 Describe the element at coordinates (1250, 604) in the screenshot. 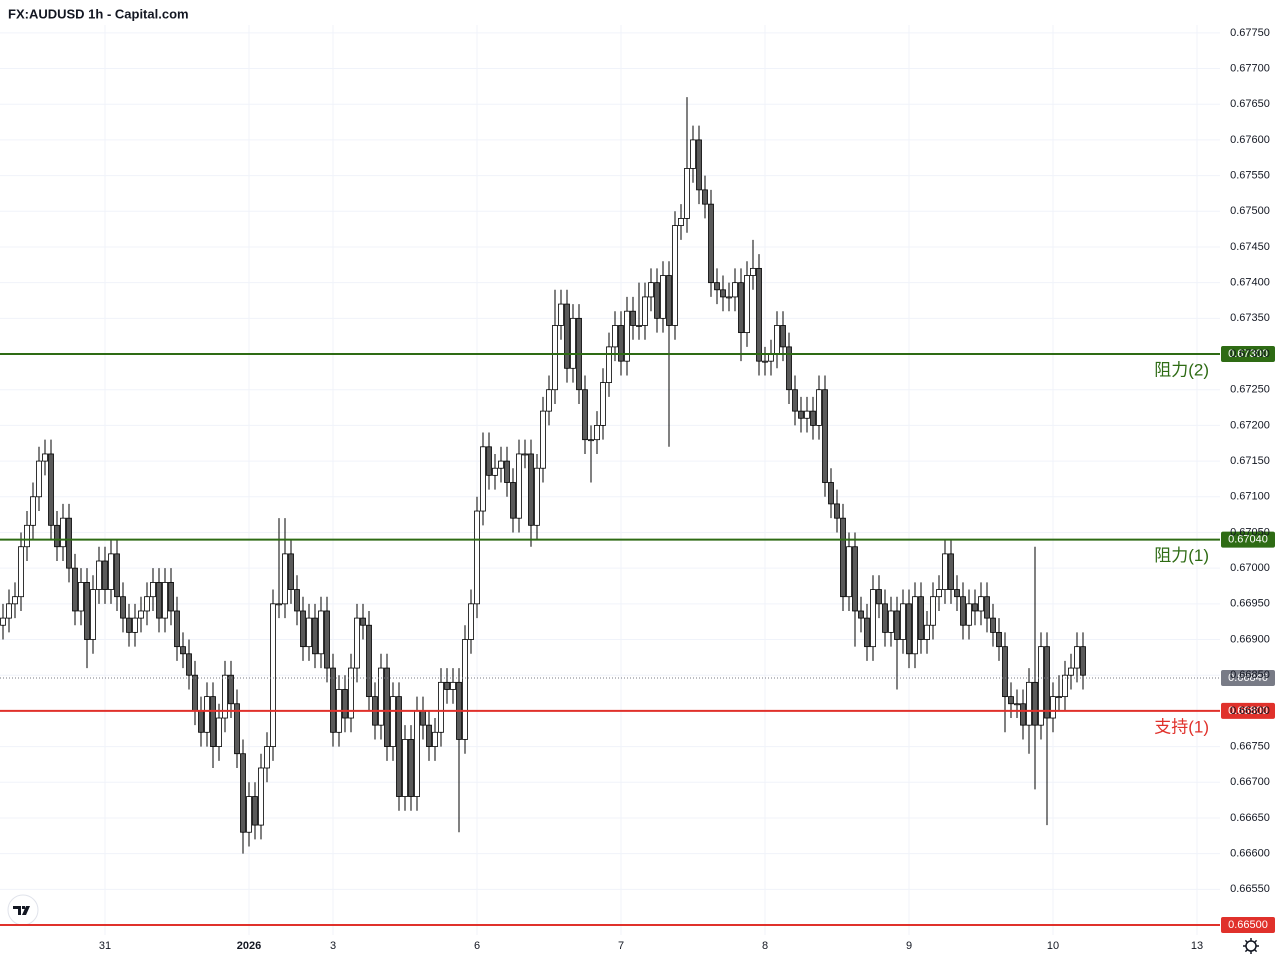

I see `y-tick-label: 0.66950` at that location.